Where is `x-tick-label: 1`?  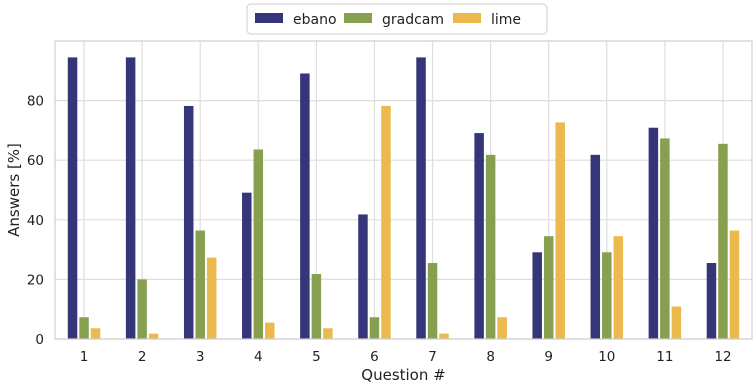
x-tick-label: 1 is located at coordinates (84, 357).